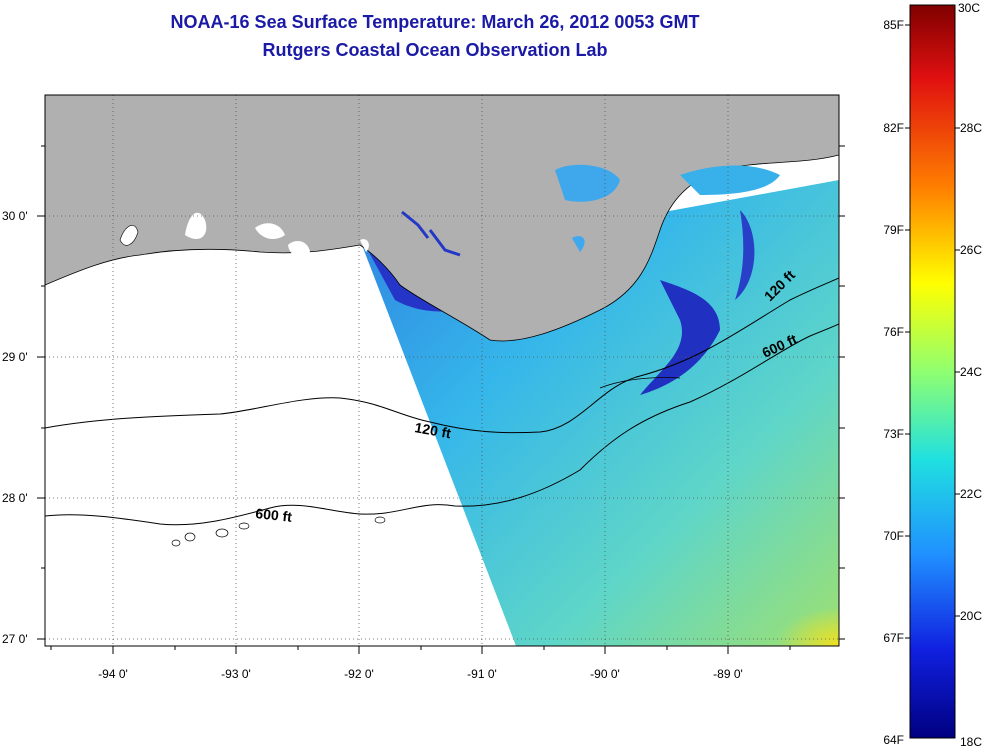 The image size is (992, 754). Describe the element at coordinates (15, 498) in the screenshot. I see `lat-label: 28 0'` at that location.